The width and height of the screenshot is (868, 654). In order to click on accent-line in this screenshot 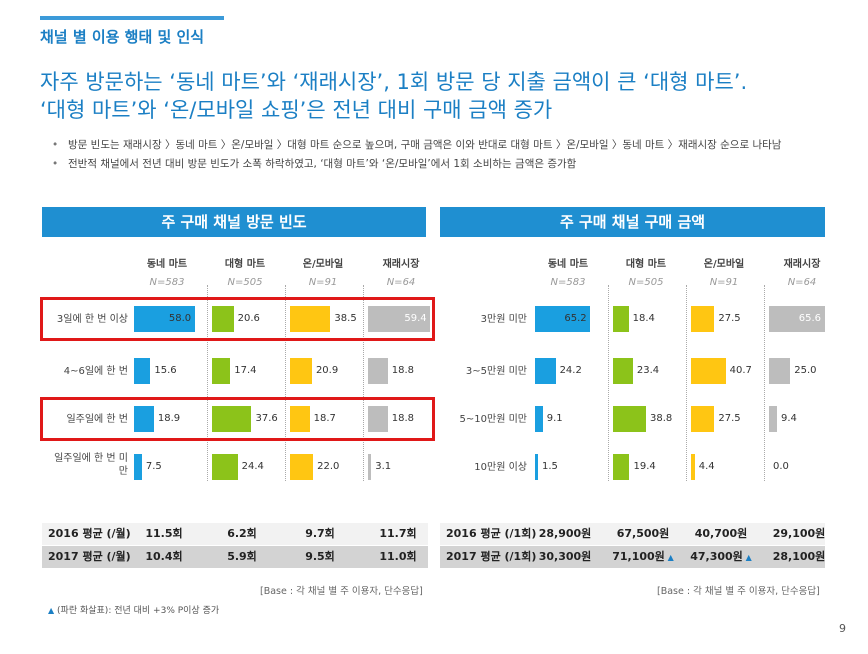, I will do `click(132, 18)`.